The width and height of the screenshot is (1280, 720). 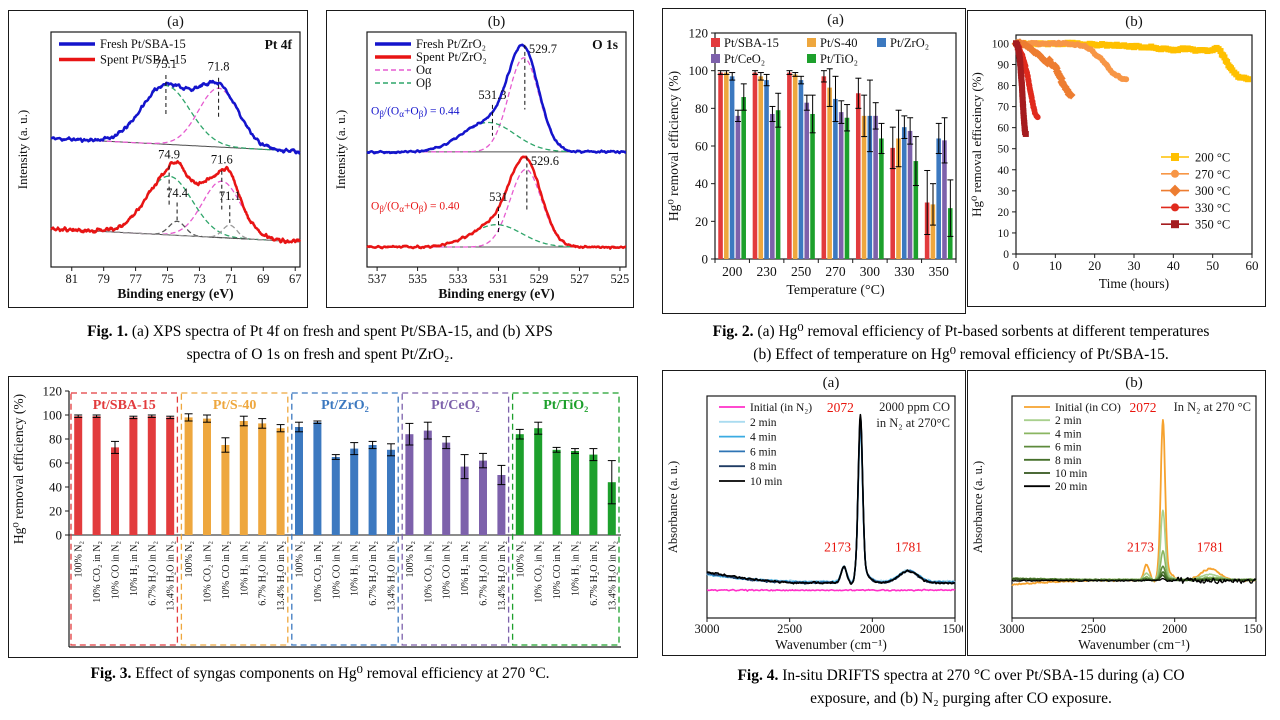 I want to click on svg-text: 529.6, so click(x=545, y=161).